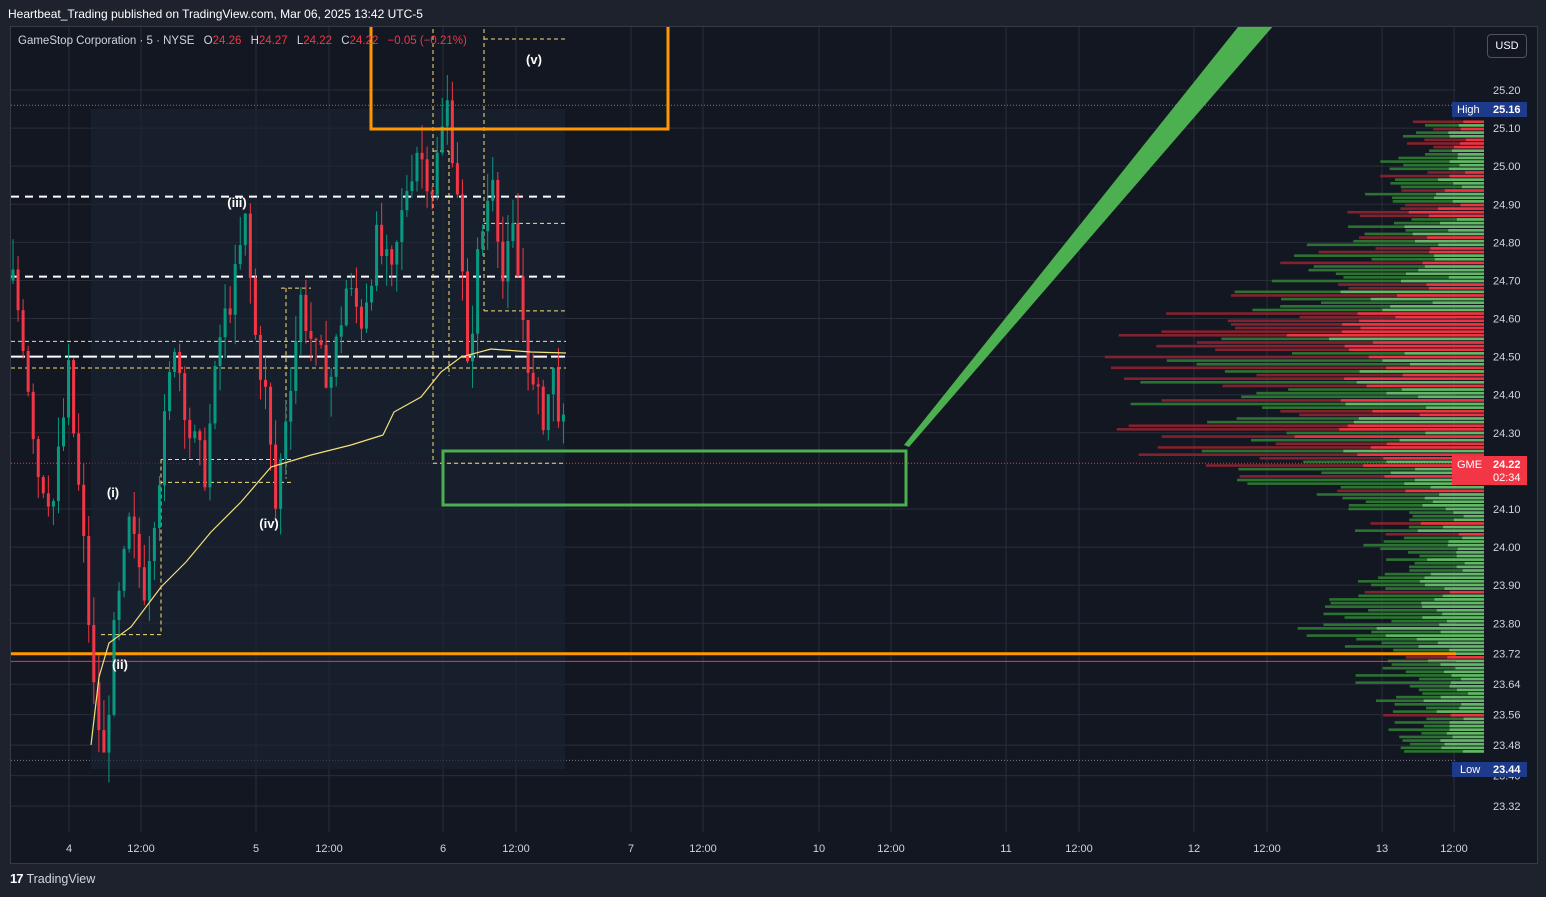 The width and height of the screenshot is (1546, 897). I want to click on wave-label-ii: (ii), so click(120, 664).